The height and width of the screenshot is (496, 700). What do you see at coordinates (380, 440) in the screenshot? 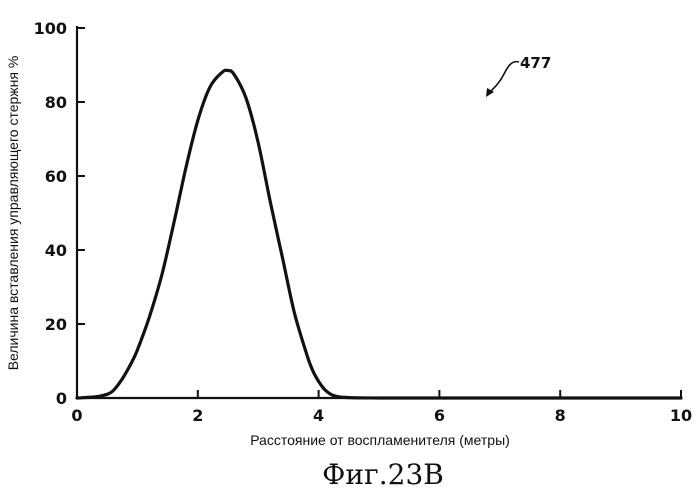
I see `x-axis-label: Расстояние от воспламенителя (метры)` at bounding box center [380, 440].